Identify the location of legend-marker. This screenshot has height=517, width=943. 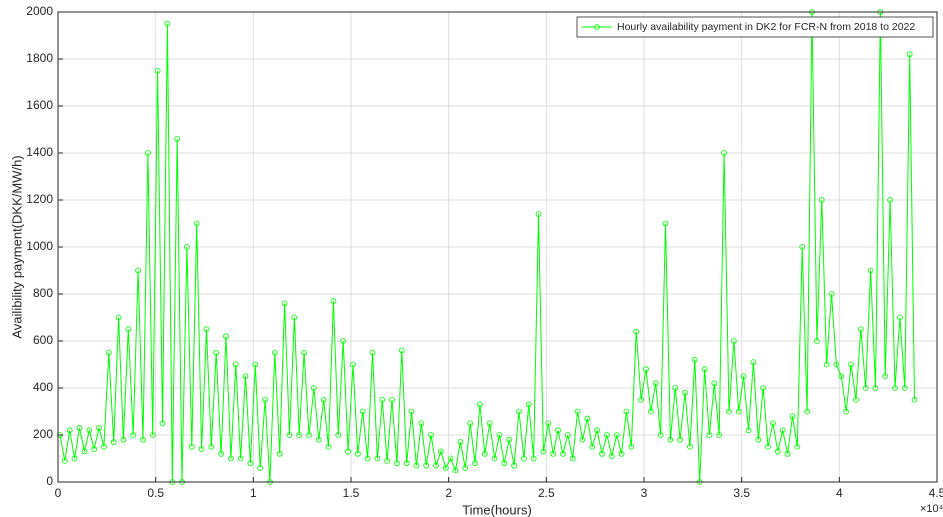
(597, 27).